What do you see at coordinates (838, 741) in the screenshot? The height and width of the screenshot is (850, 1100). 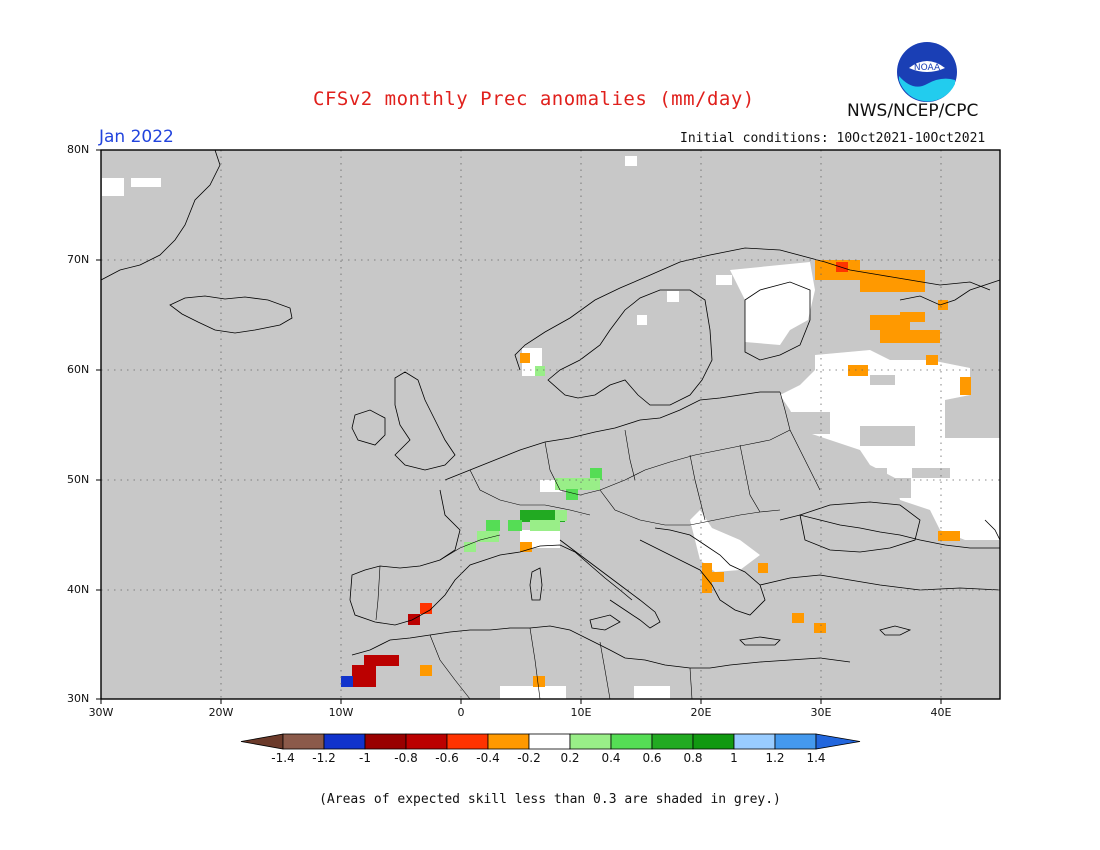 I see `colorbar-right-arrow` at bounding box center [838, 741].